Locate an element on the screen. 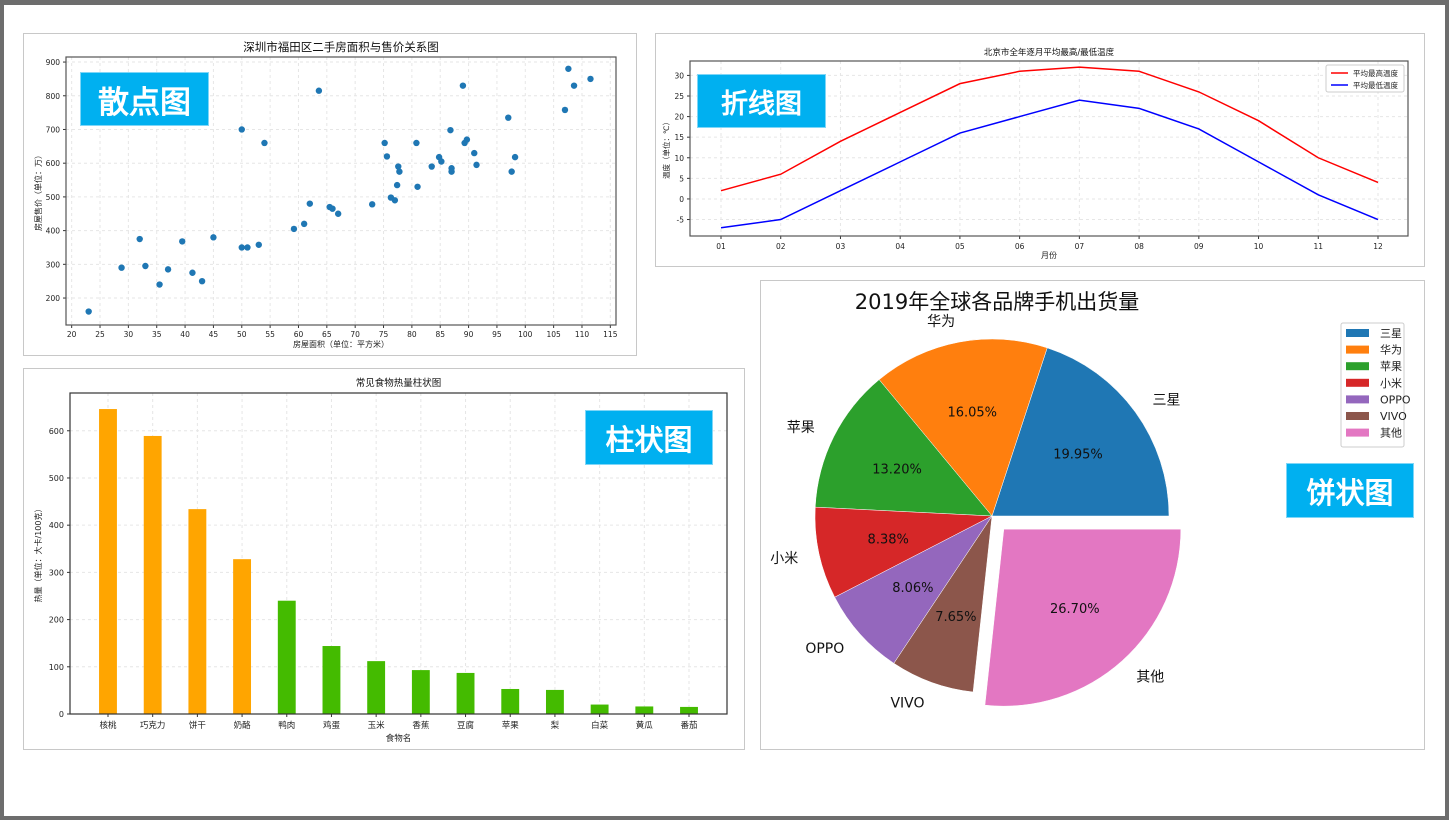 The width and height of the screenshot is (1449, 820). chart-title: 2019年全球各品牌手机出货量 is located at coordinates (997, 302).